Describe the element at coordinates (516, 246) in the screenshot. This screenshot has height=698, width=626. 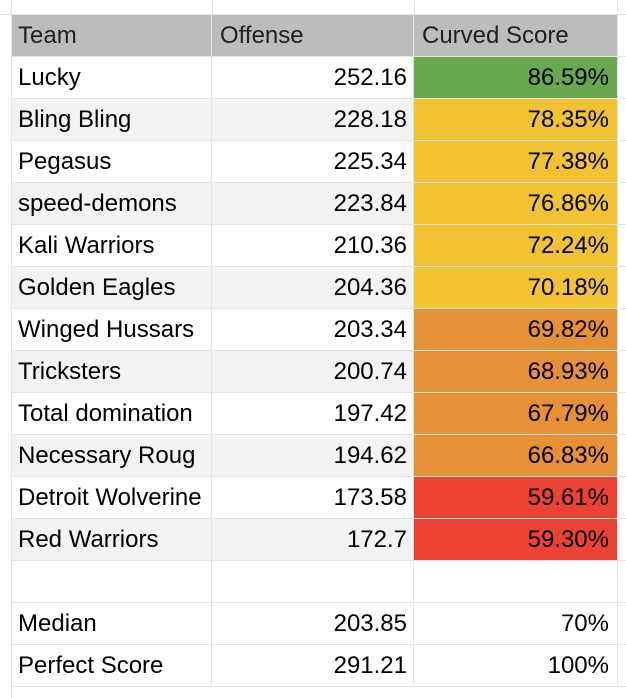
I see `curved-score-cell: 72.24%` at that location.